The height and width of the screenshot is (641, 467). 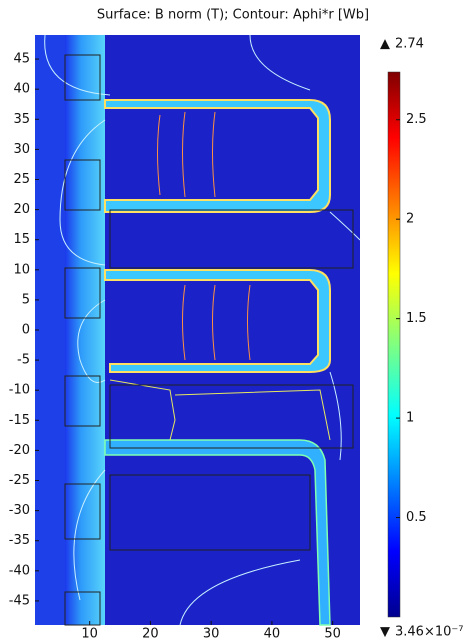 What do you see at coordinates (21, 59) in the screenshot?
I see `y-tick-label: 45` at bounding box center [21, 59].